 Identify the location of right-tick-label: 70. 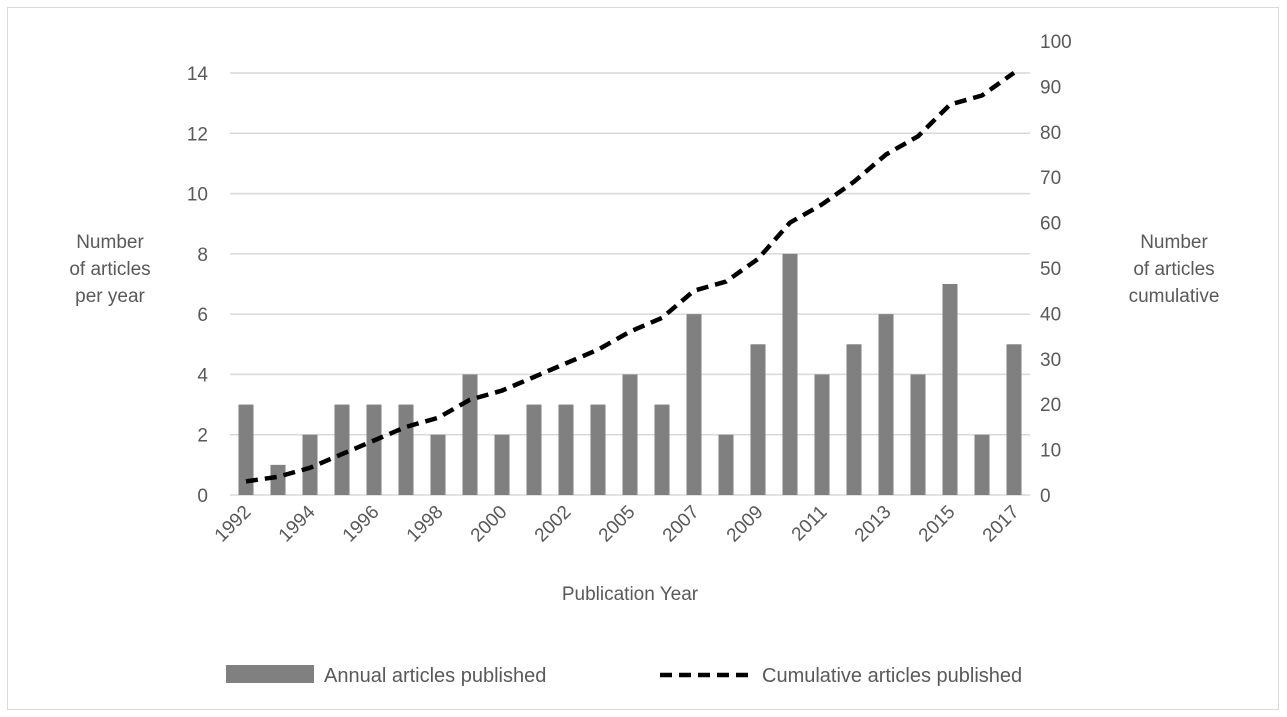
(1050, 178).